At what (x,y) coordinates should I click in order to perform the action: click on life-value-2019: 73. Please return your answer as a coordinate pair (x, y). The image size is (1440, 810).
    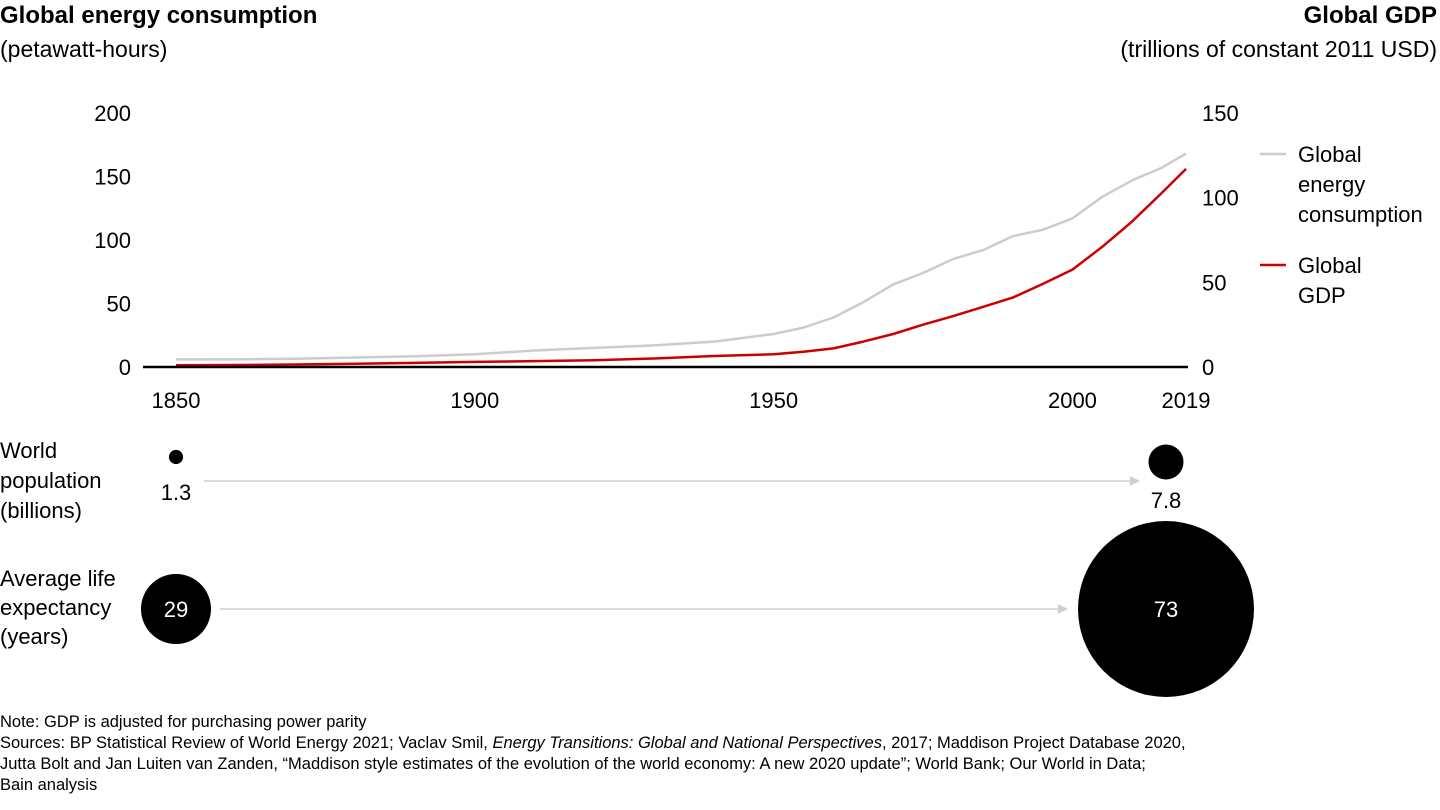
    Looking at the image, I should click on (1166, 609).